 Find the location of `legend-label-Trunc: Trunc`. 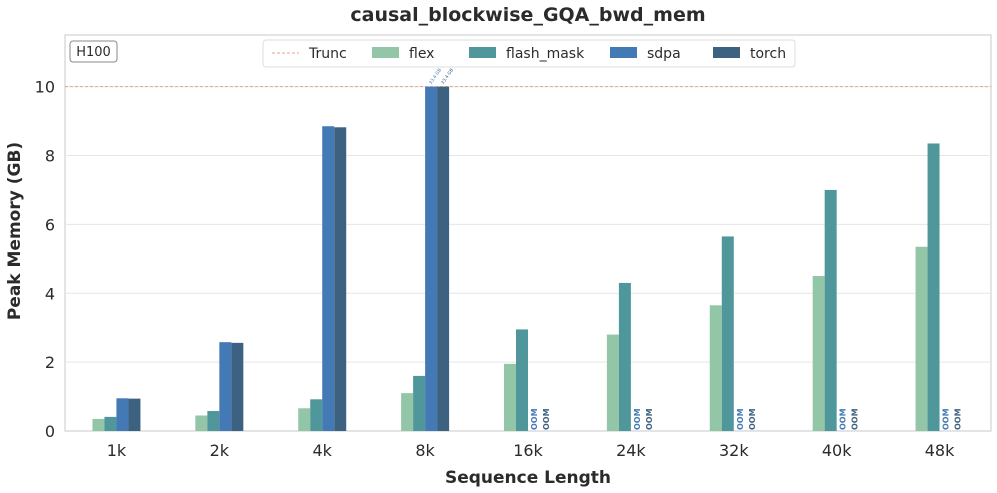

legend-label-Trunc: Trunc is located at coordinates (327, 54).